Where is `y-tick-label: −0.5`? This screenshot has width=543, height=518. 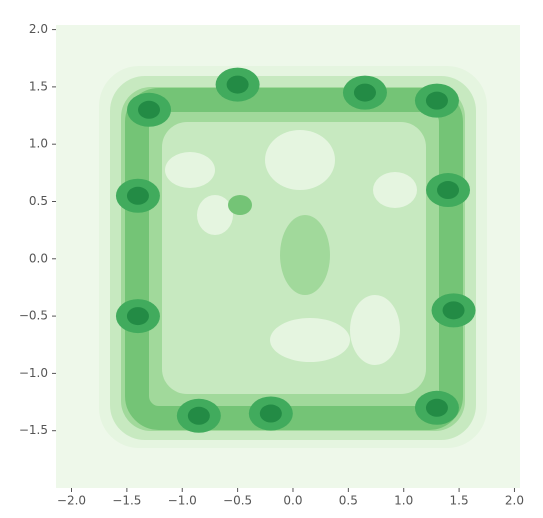 y-tick-label: −0.5 is located at coordinates (33, 316).